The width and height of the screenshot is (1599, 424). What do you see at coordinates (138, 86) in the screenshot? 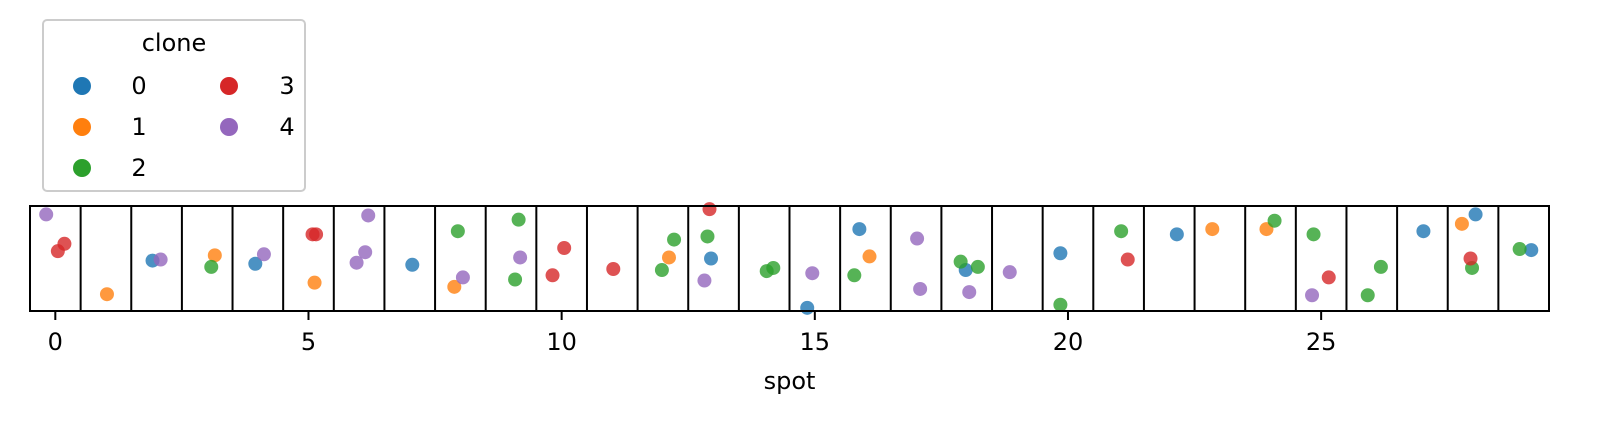
I see `legend-label: 0` at bounding box center [138, 86].